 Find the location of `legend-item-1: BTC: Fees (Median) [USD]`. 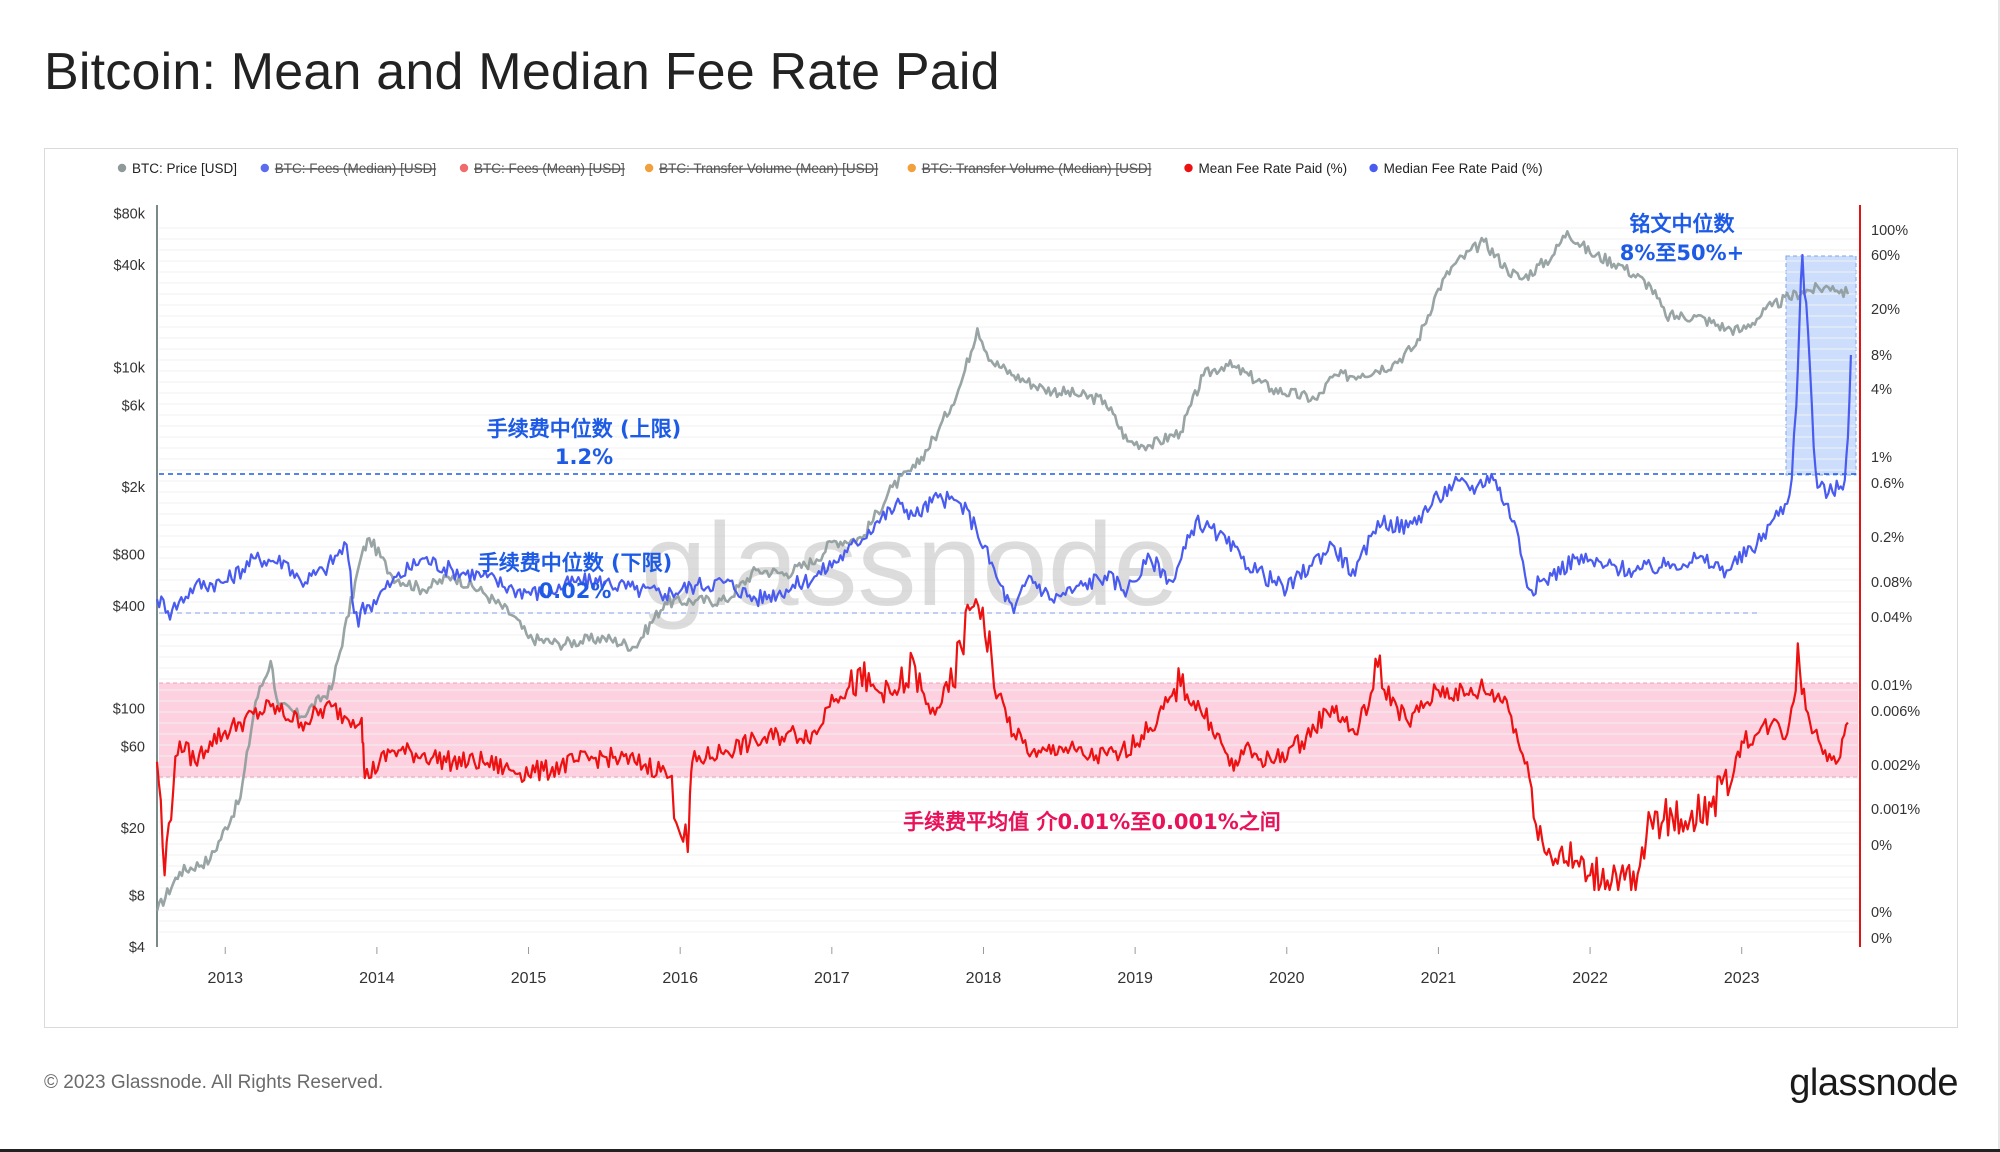

legend-item-1: BTC: Fees (Median) [USD] is located at coordinates (348, 168).